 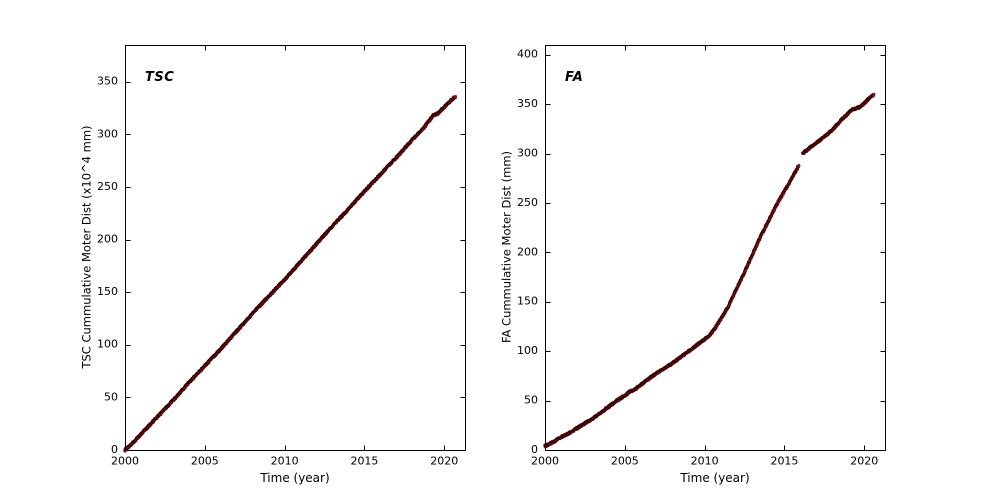 I want to click on chart-annotation-fa: FA, so click(x=574, y=77).